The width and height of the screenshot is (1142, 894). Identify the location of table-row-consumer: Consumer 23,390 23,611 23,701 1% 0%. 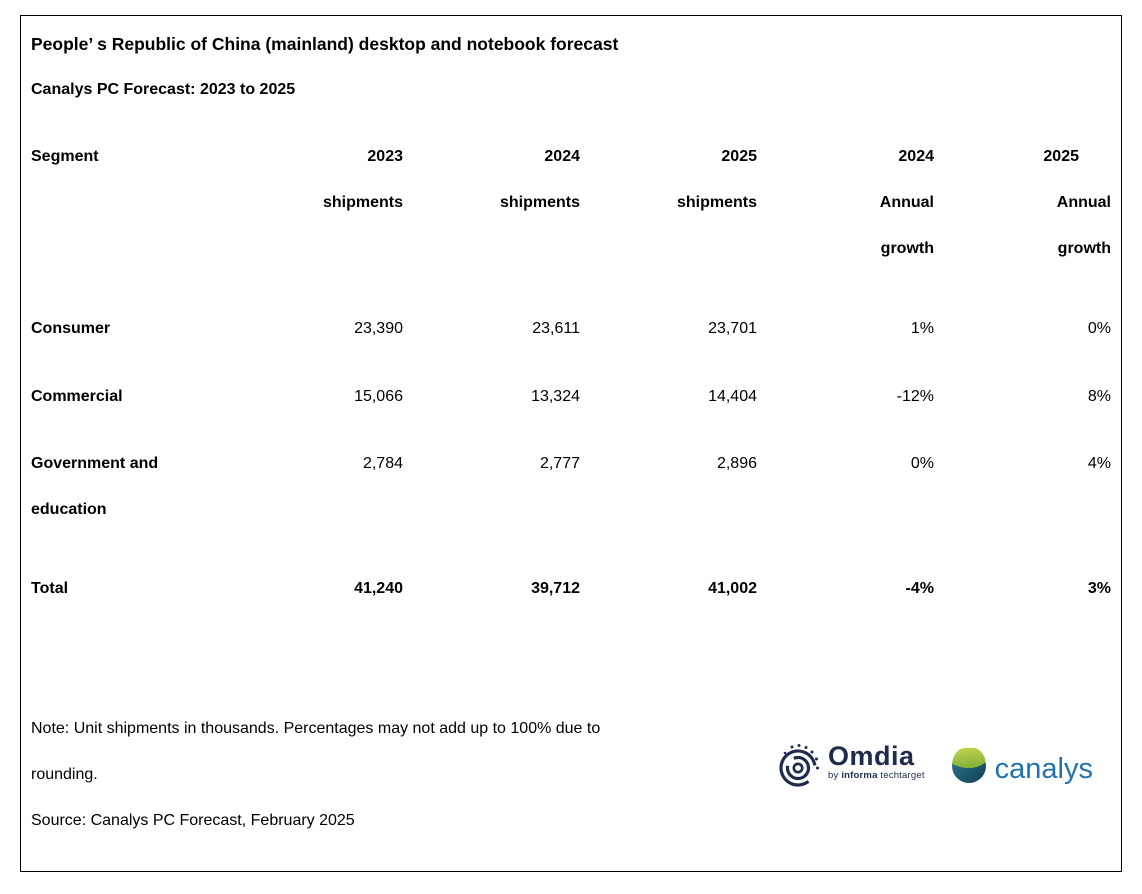
(571, 329).